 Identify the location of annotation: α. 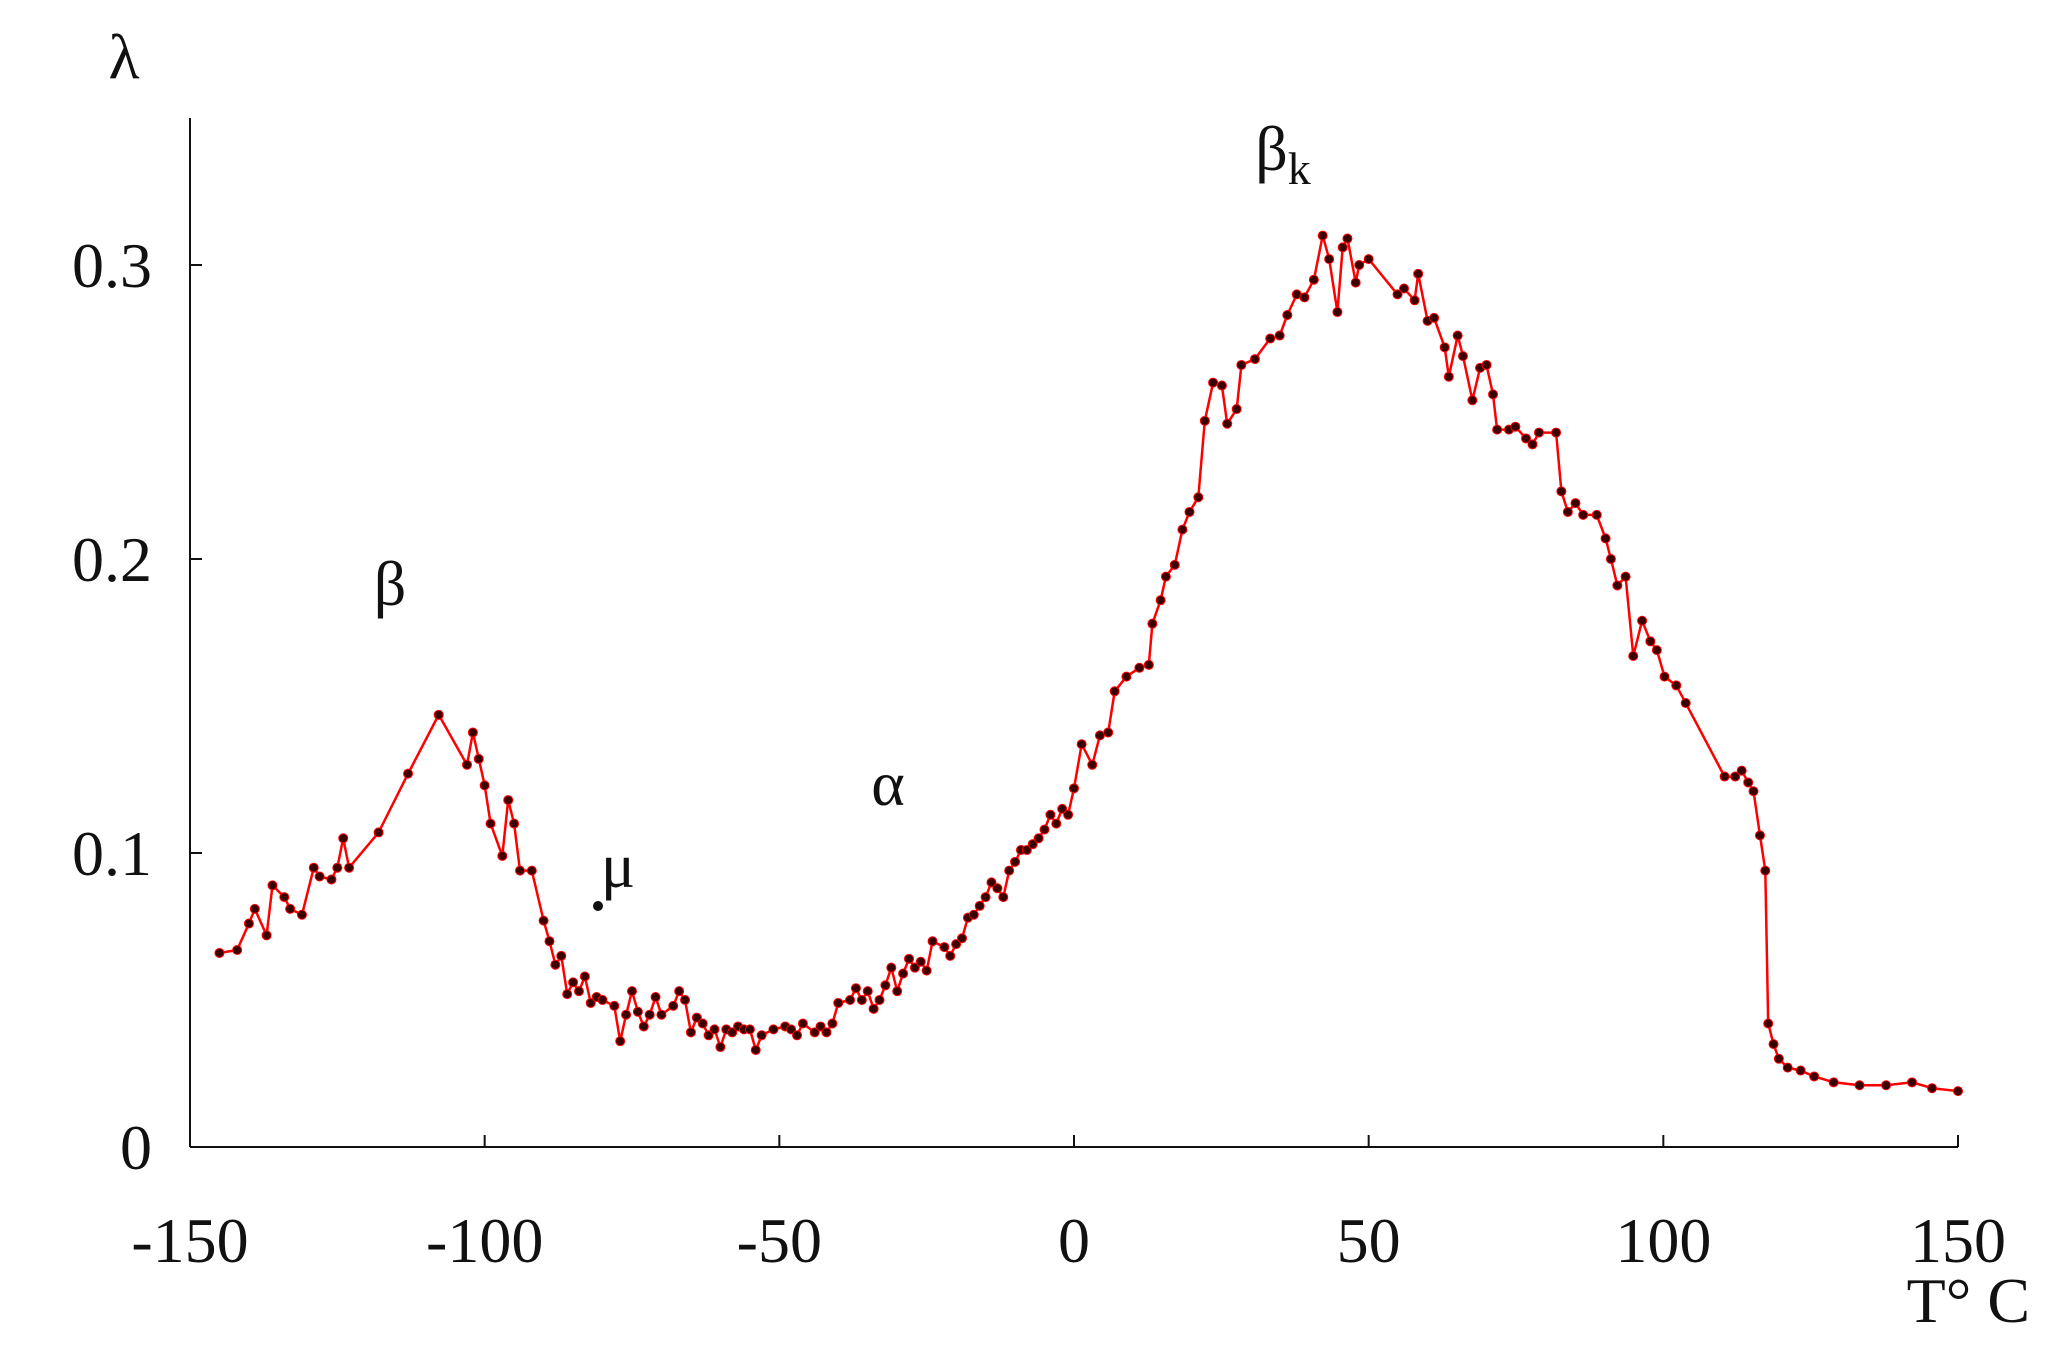
(888, 783).